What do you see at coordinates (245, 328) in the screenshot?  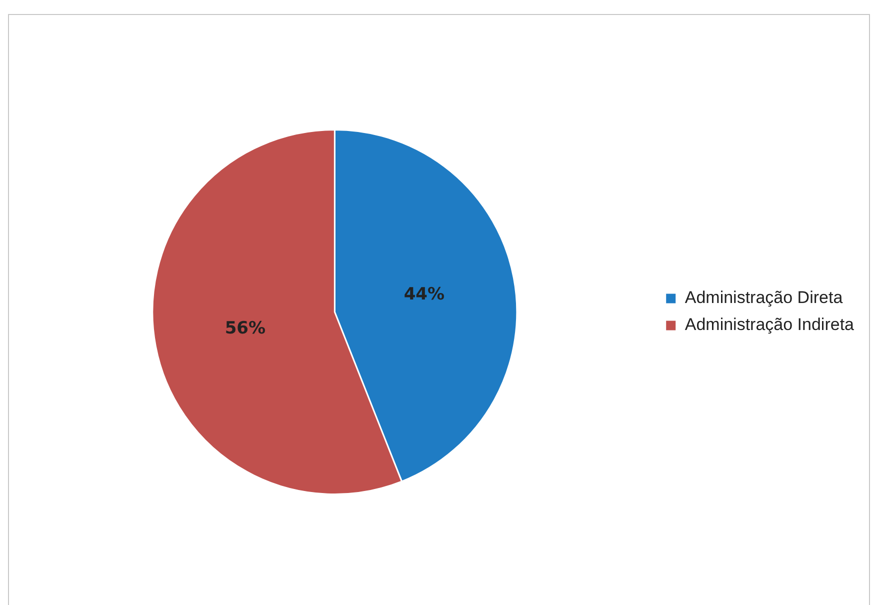 I see `data-label: 56%` at bounding box center [245, 328].